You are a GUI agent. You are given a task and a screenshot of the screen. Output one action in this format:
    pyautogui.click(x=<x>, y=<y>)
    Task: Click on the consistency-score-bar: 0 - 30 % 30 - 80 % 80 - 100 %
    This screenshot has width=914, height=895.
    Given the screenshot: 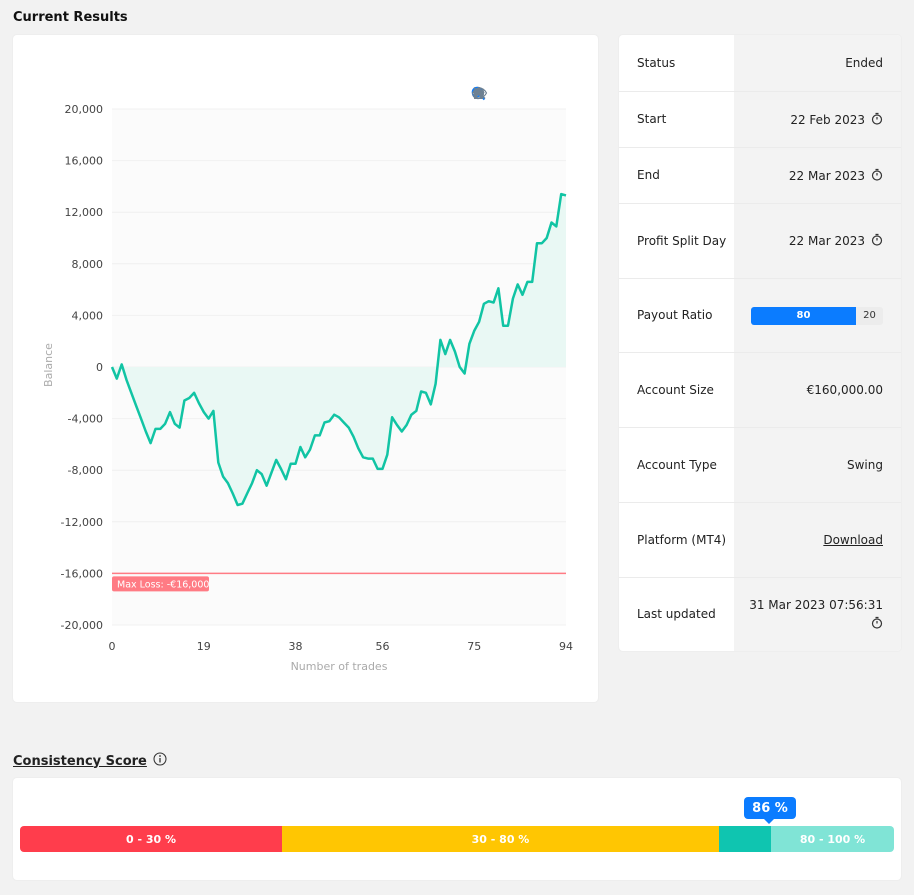 What is the action you would take?
    pyautogui.click(x=457, y=839)
    